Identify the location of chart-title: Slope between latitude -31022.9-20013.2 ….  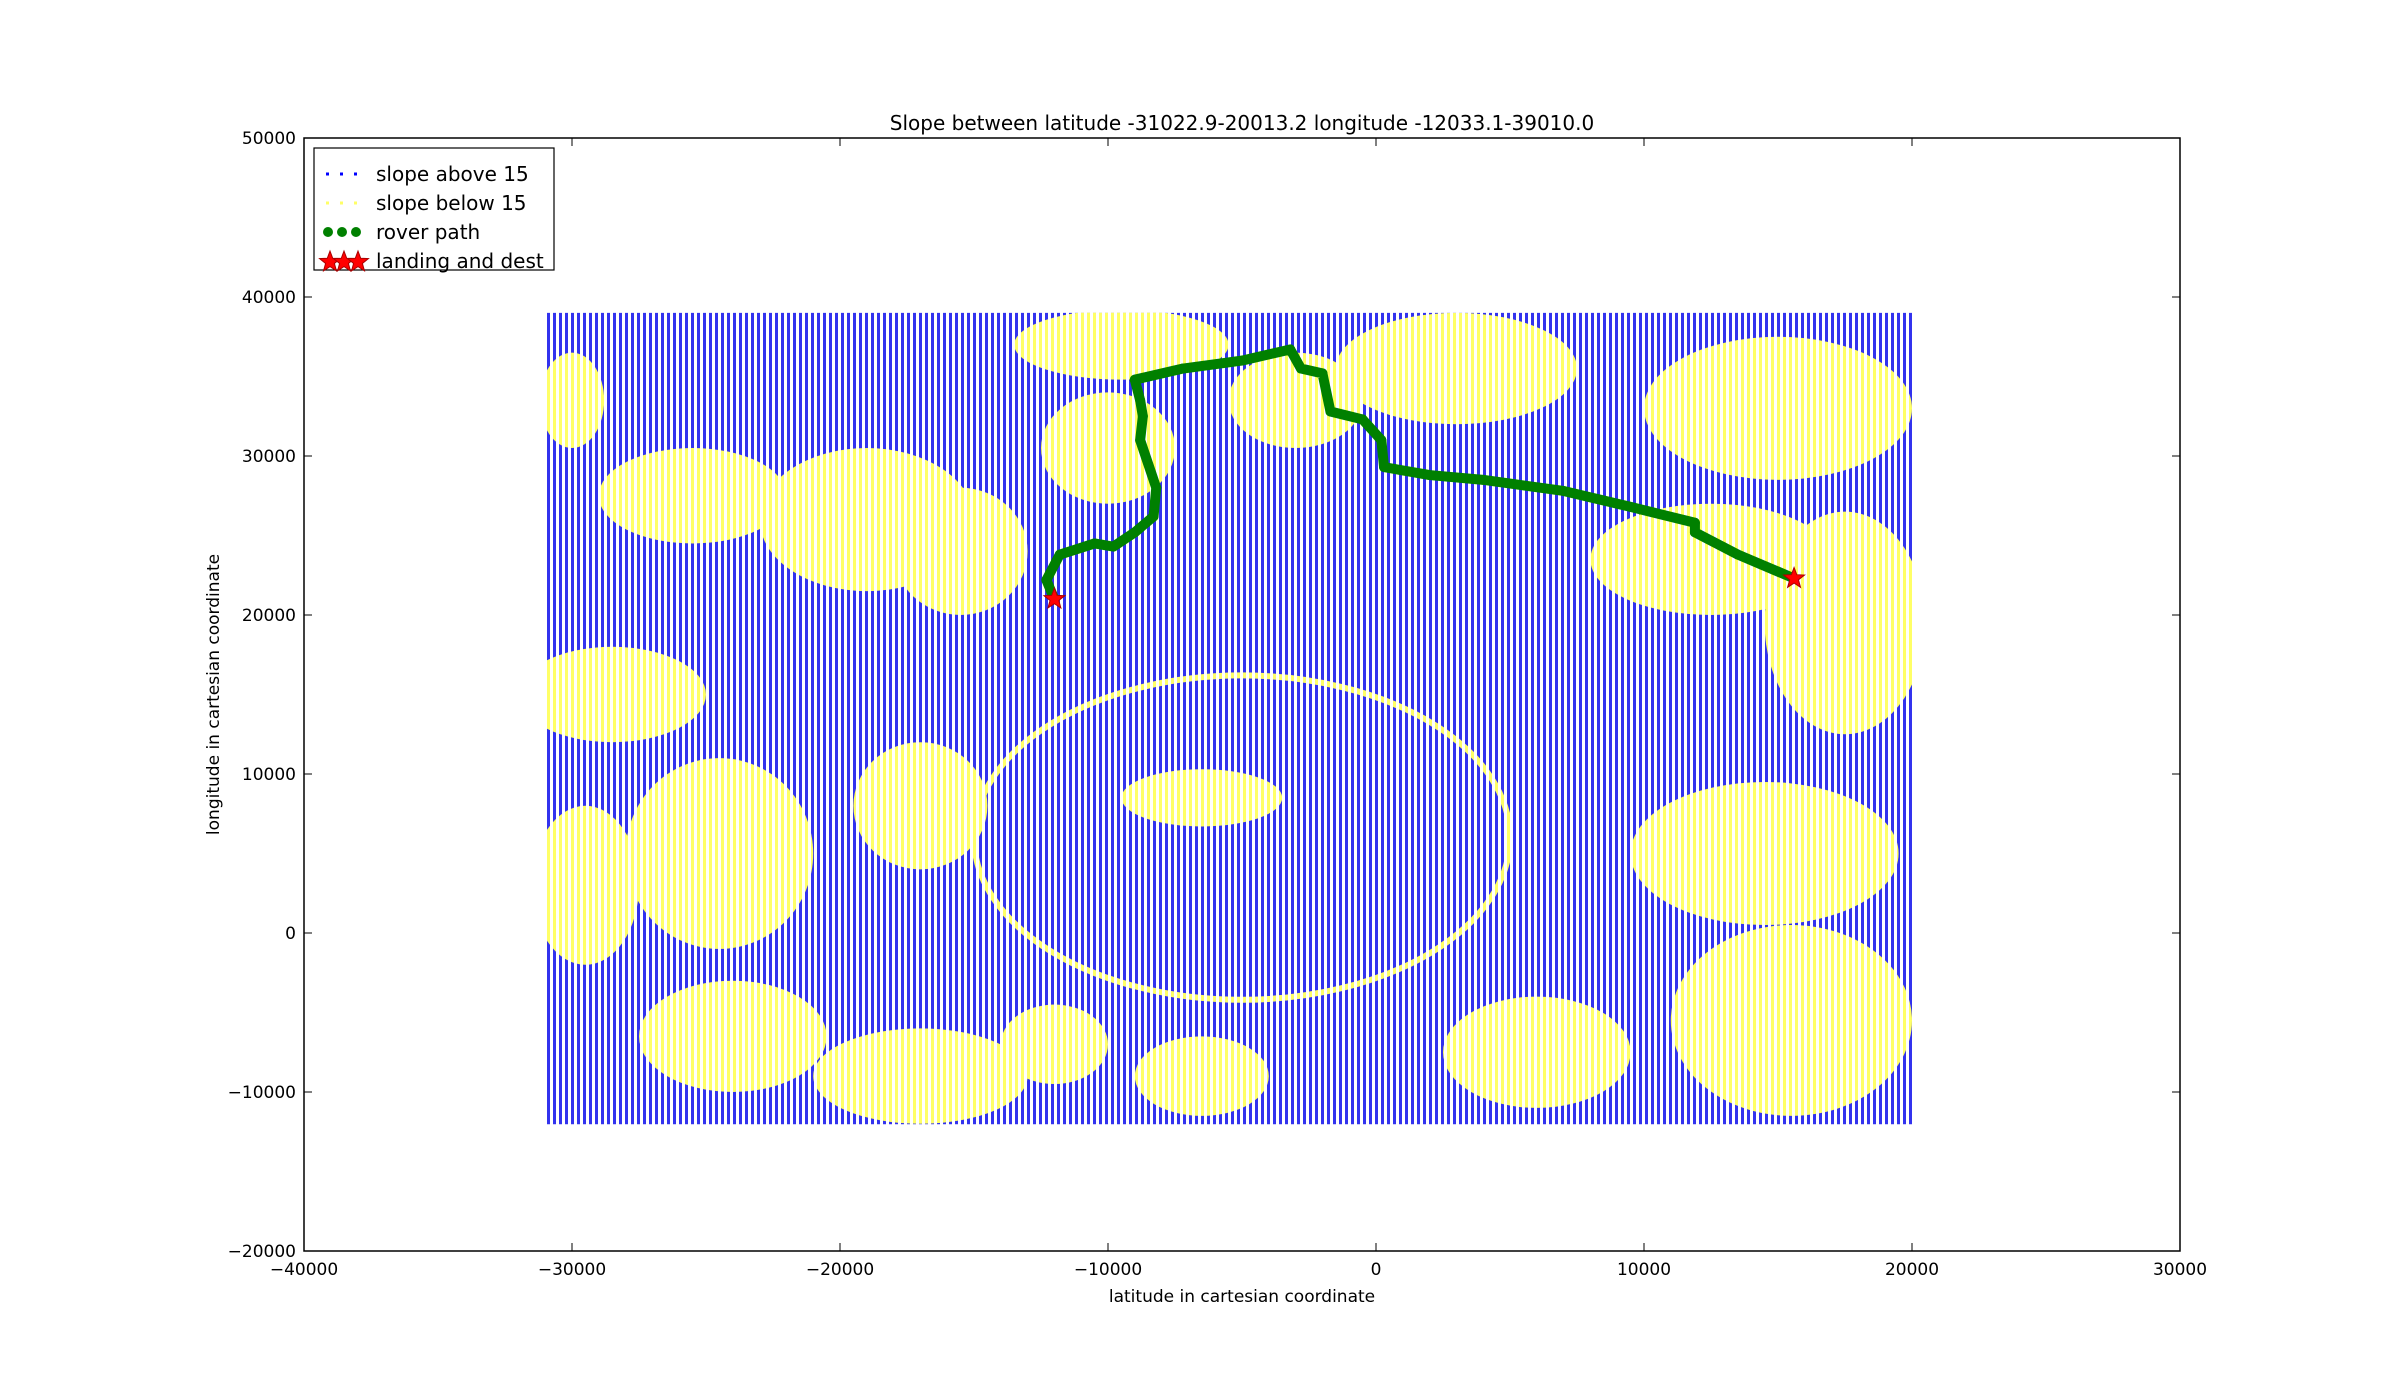
(1242, 123).